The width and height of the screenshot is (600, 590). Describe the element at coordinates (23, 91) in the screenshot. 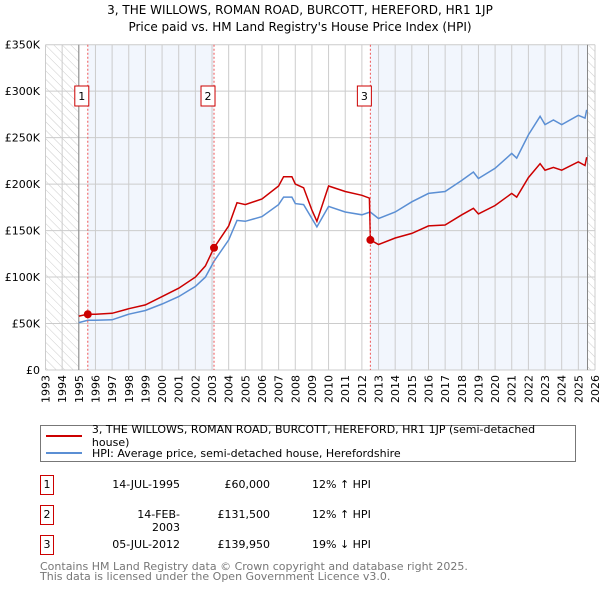

I see `y-tick-label: £300K` at that location.